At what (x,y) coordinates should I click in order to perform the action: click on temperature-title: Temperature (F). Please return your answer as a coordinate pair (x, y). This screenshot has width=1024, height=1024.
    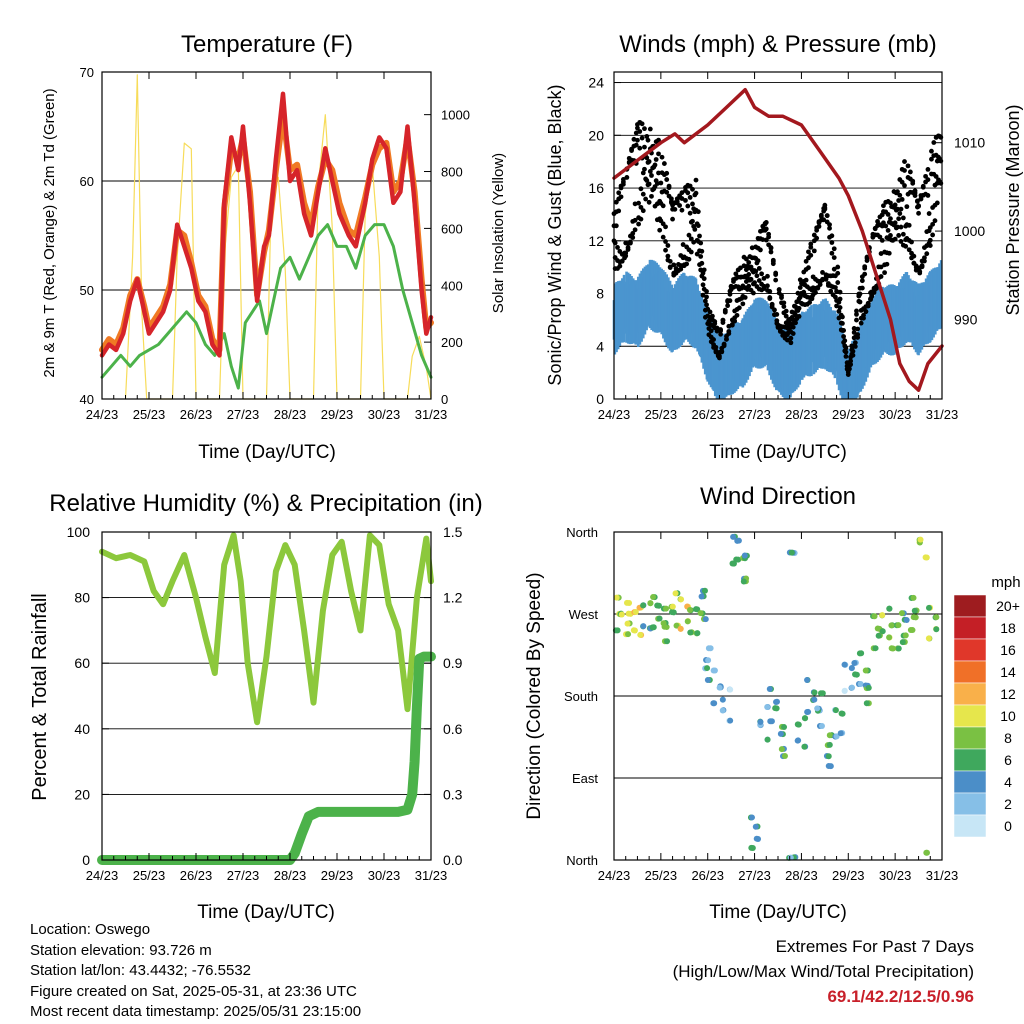
    Looking at the image, I should click on (267, 44).